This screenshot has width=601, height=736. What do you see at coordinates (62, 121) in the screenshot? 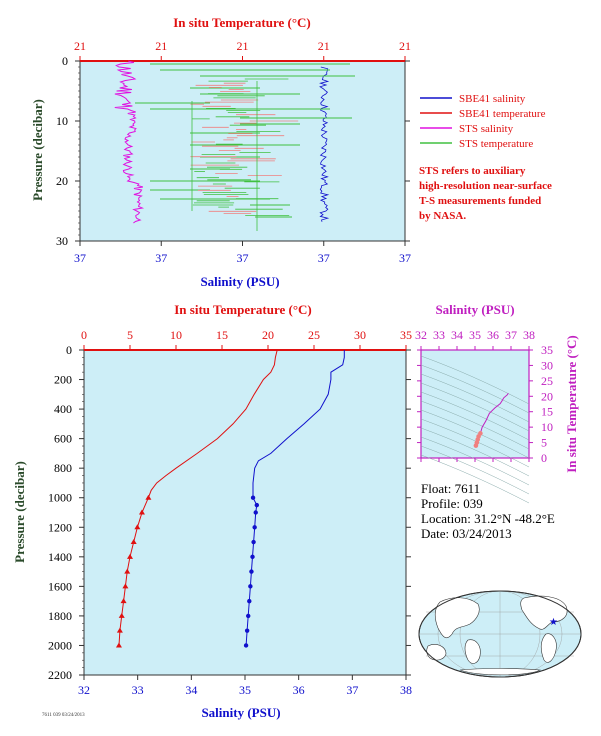
I see `top-y-tick-label: 10` at bounding box center [62, 121].